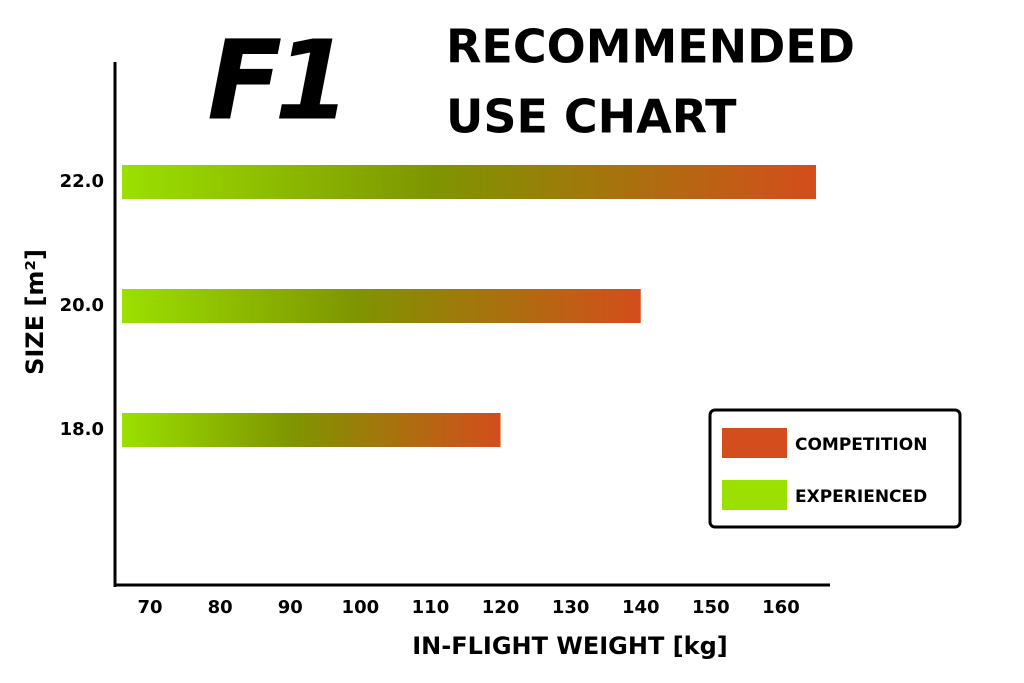 The image size is (1024, 683). Describe the element at coordinates (82, 305) in the screenshot. I see `y-tick-label: 20.0` at that location.